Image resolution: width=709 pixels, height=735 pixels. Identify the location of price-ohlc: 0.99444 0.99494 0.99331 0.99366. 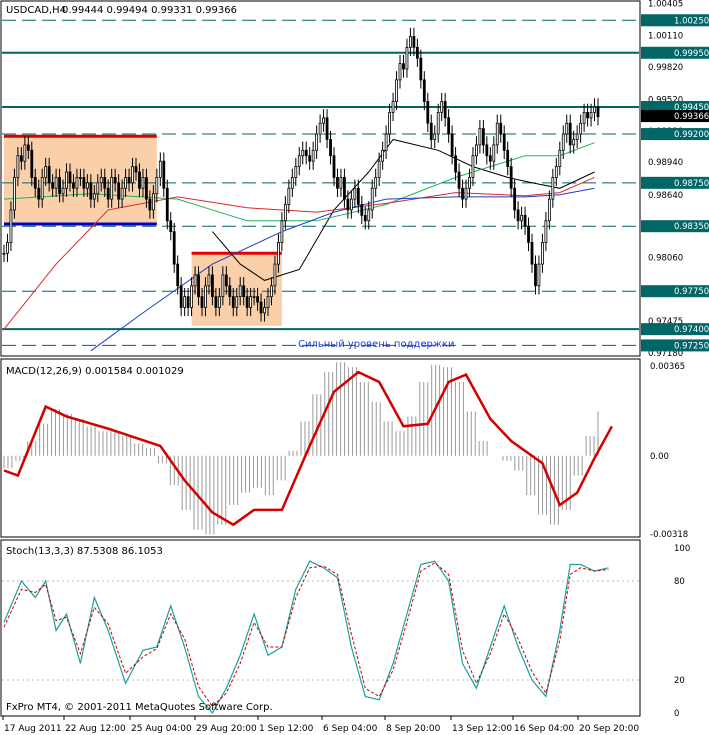
(149, 10).